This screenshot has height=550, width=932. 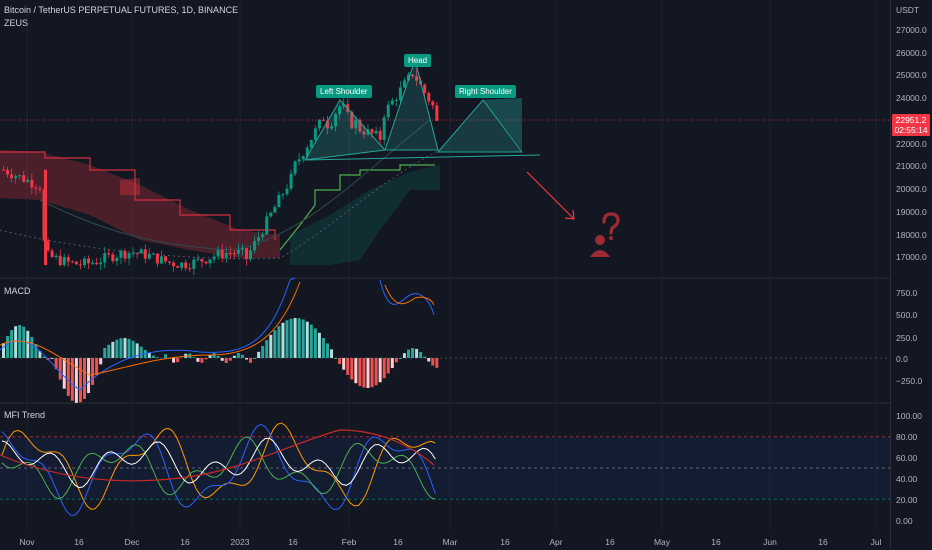 What do you see at coordinates (418, 60) in the screenshot?
I see `head-label: Head` at bounding box center [418, 60].